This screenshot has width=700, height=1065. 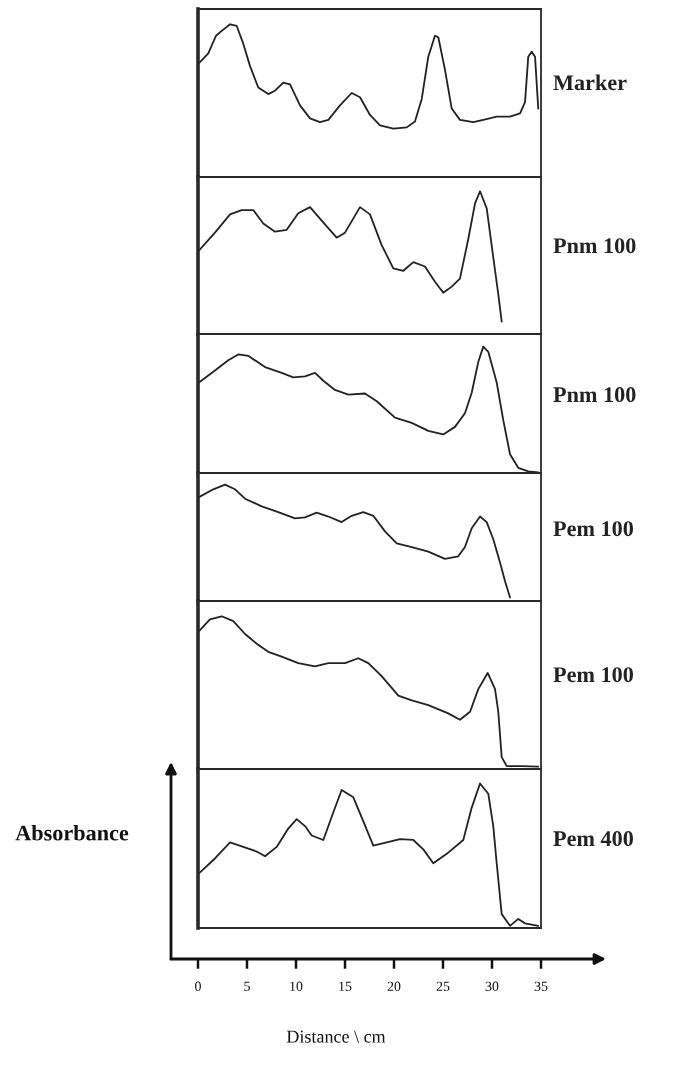 I want to click on x-tick-label: 35, so click(x=541, y=986).